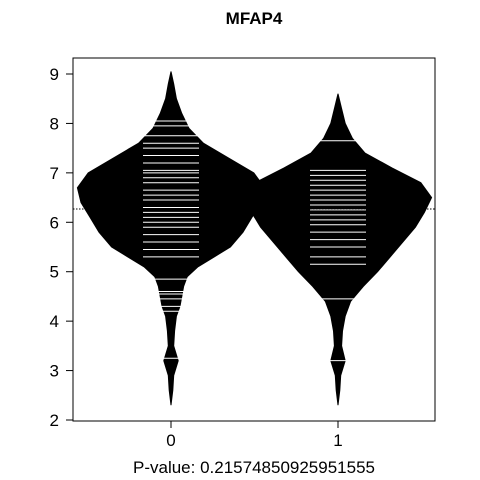 The height and width of the screenshot is (480, 480). I want to click on y-tick-label: 5, so click(54, 272).